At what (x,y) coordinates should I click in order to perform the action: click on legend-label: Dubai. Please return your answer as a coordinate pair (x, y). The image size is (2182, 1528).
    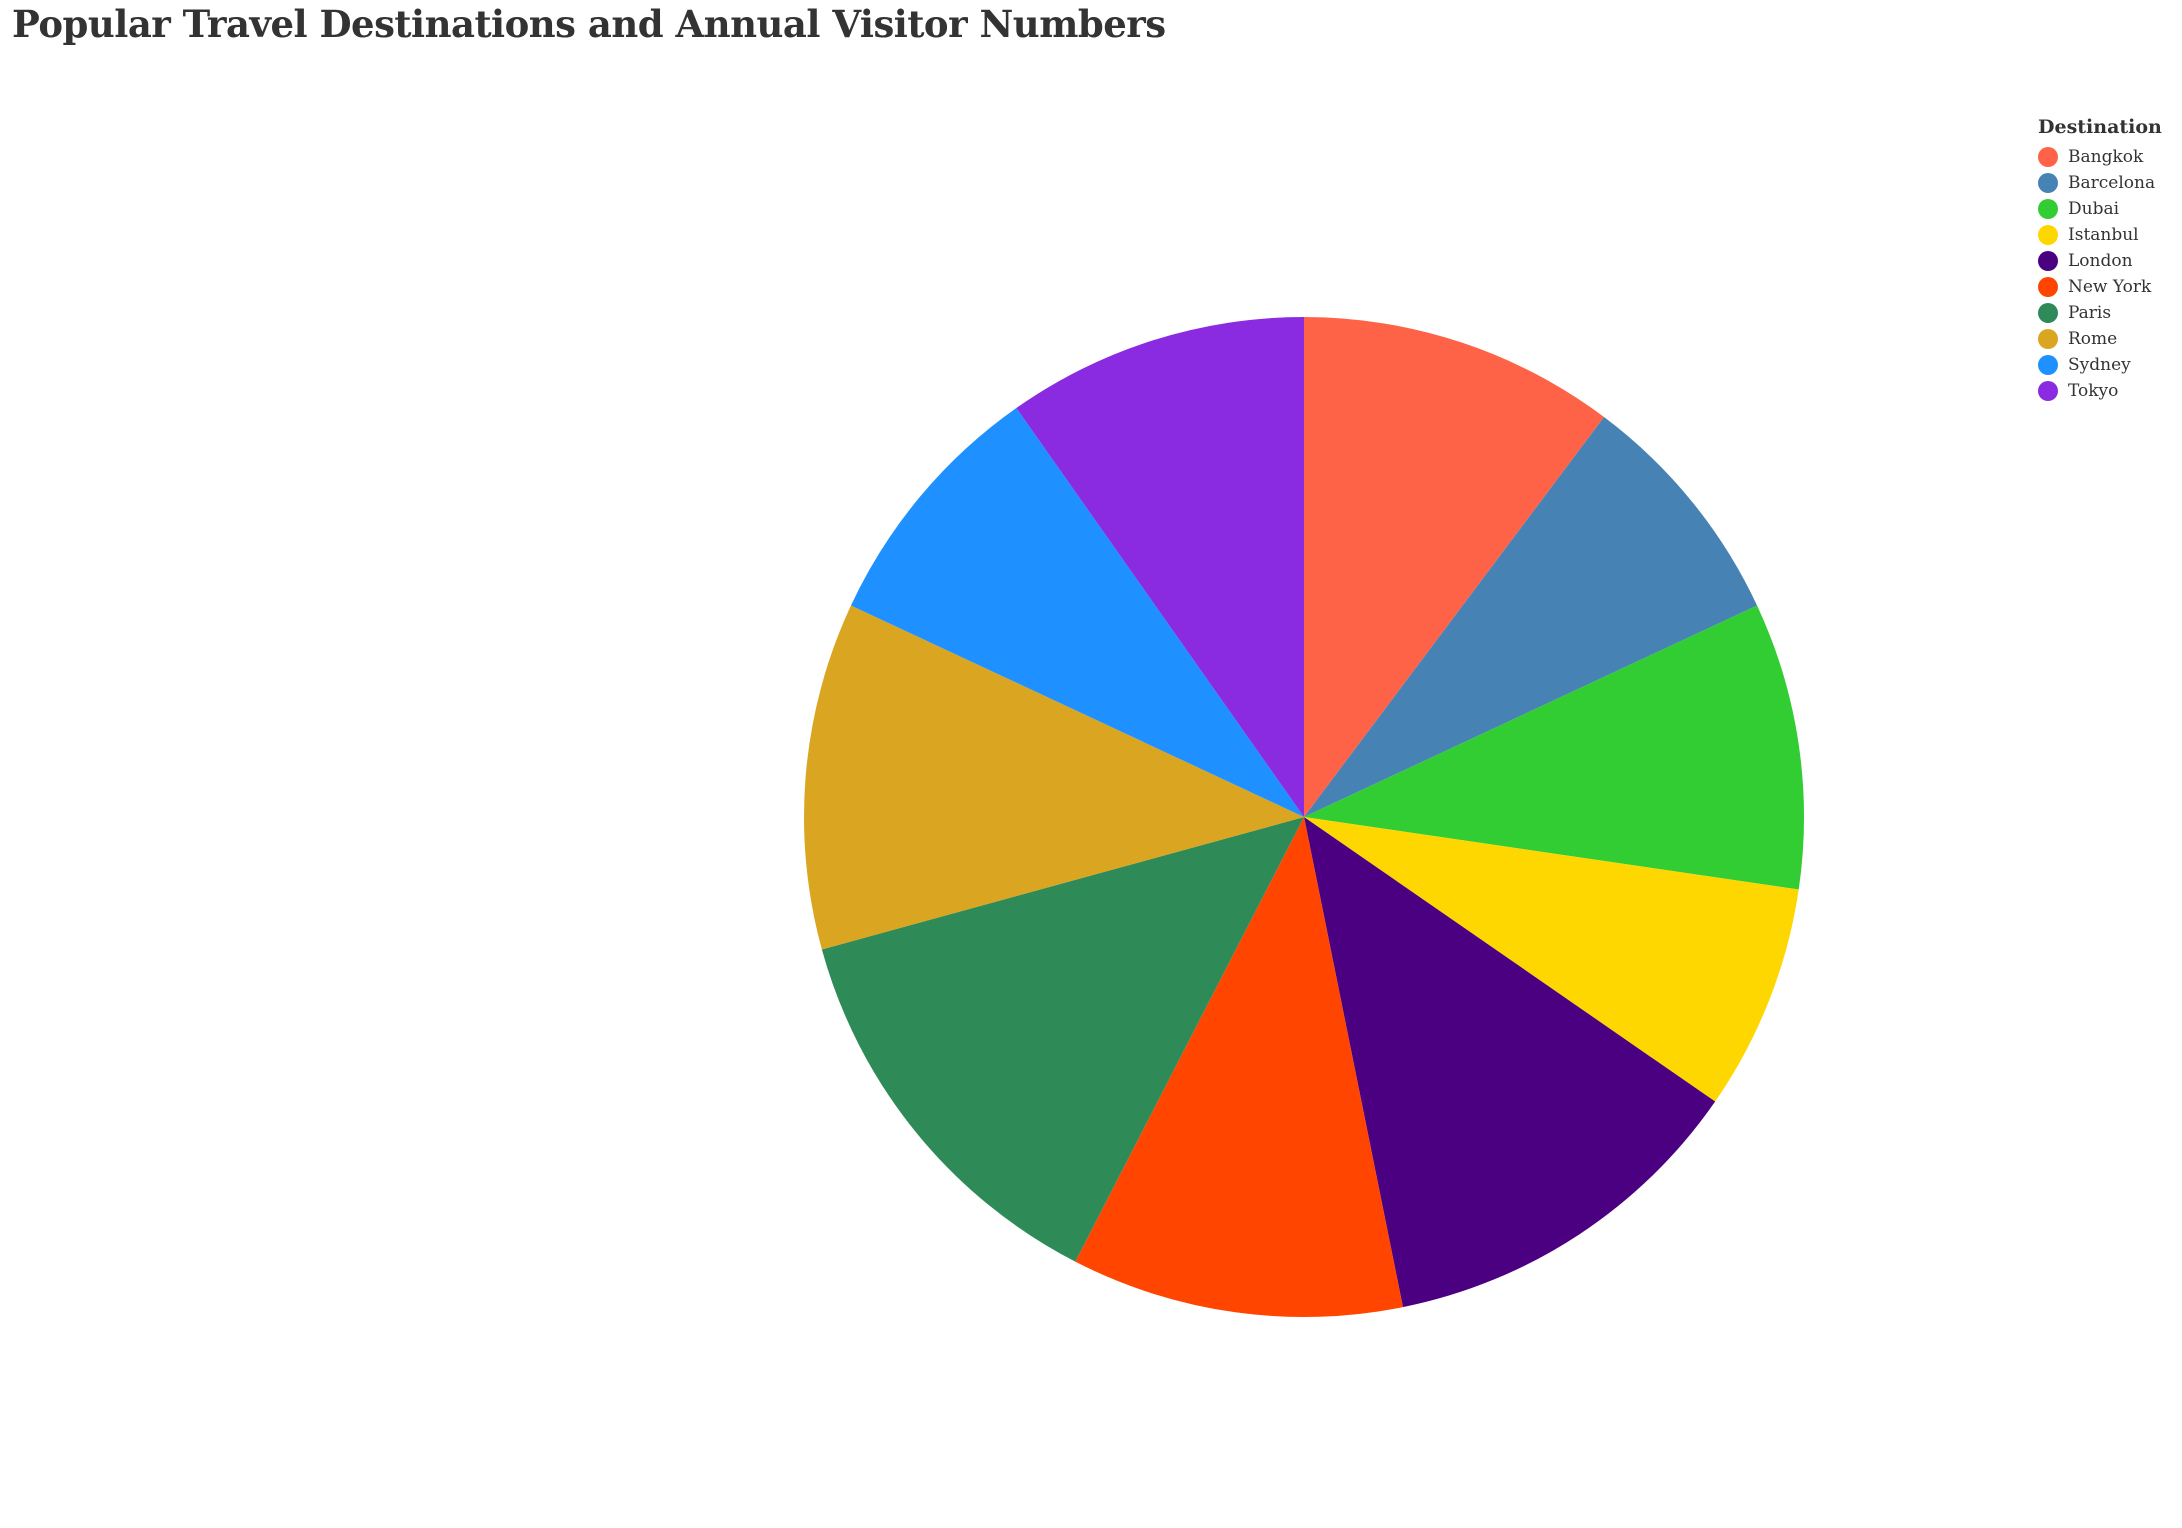
    Looking at the image, I should click on (2094, 209).